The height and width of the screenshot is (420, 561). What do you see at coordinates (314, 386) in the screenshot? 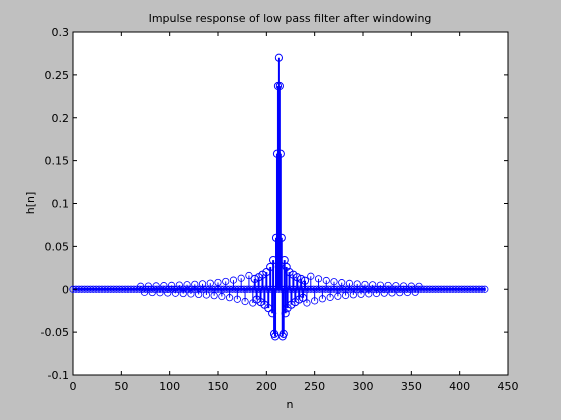
I see `x-tick-label: 250` at bounding box center [314, 386].